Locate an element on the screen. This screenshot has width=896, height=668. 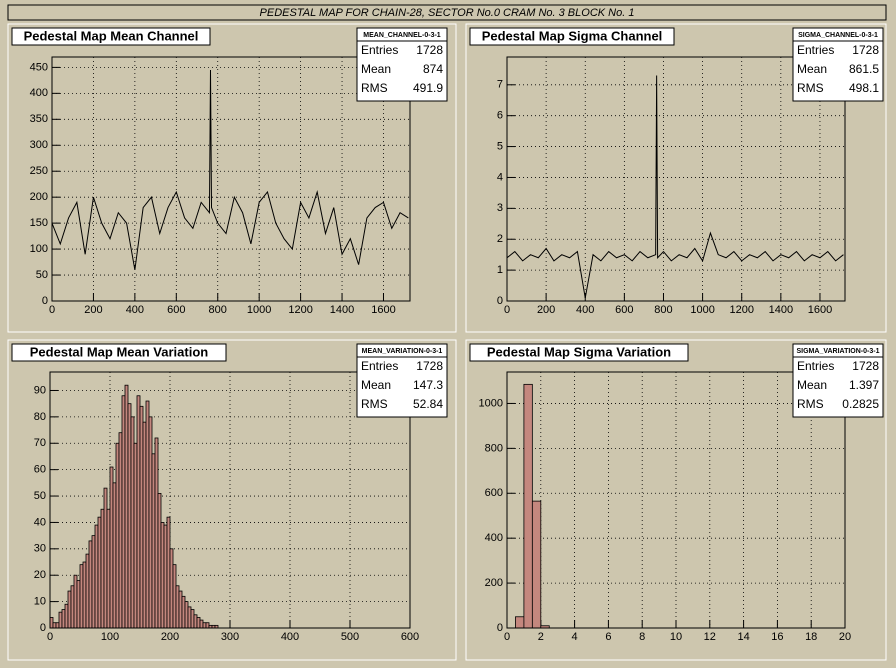
y-tick-label: 100 is located at coordinates (39, 249).